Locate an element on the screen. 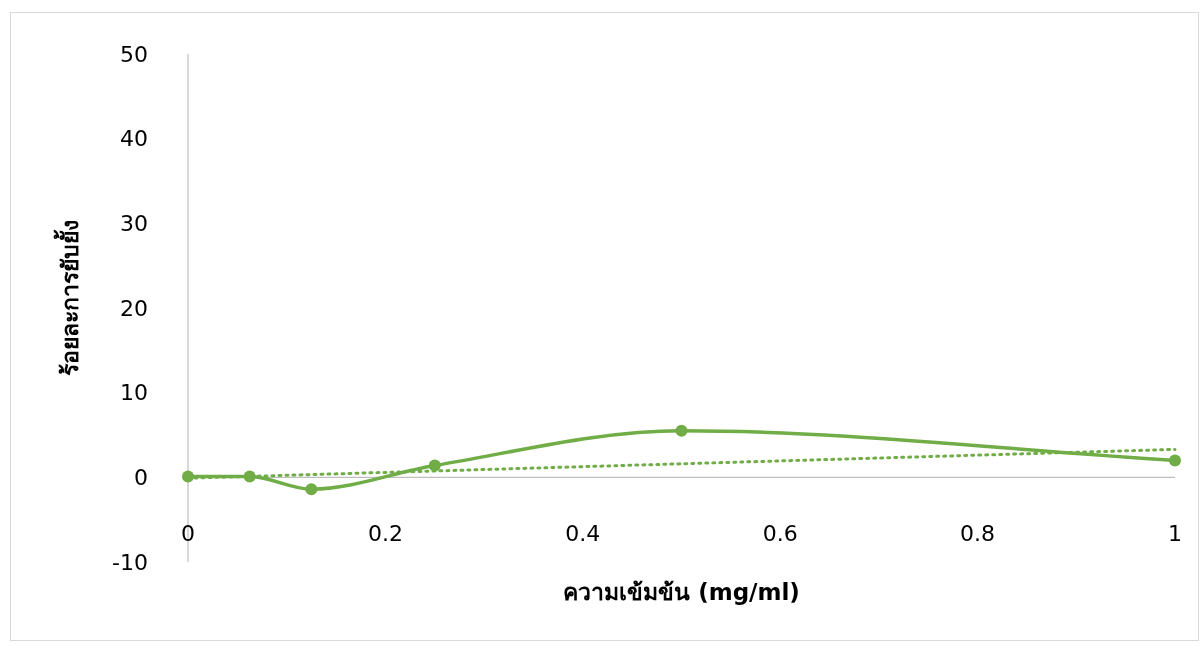 The width and height of the screenshot is (1200, 646). y-tick-label: 40 is located at coordinates (134, 139).